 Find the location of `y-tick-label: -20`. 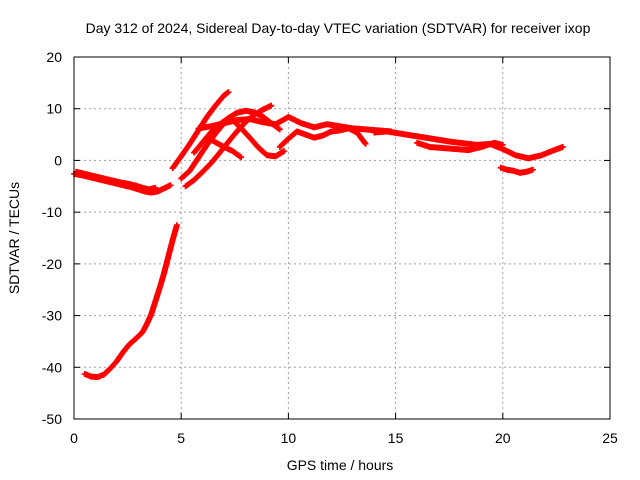

y-tick-label: -20 is located at coordinates (52, 264).